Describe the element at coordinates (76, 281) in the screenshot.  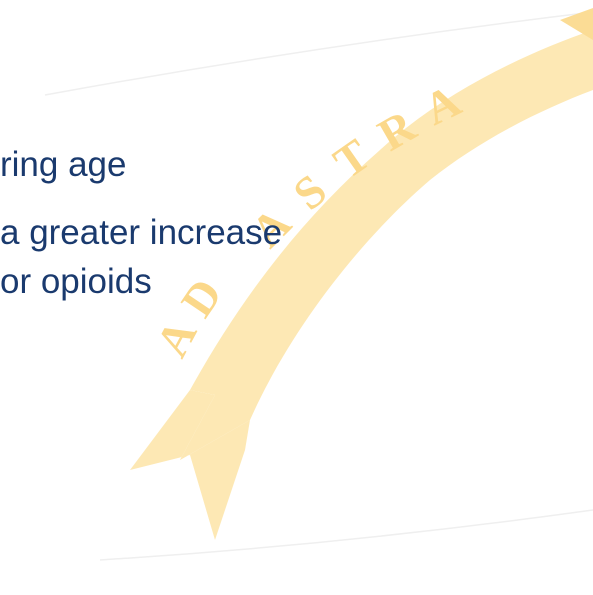
I see `bullet-line-3: or opioids` at that location.